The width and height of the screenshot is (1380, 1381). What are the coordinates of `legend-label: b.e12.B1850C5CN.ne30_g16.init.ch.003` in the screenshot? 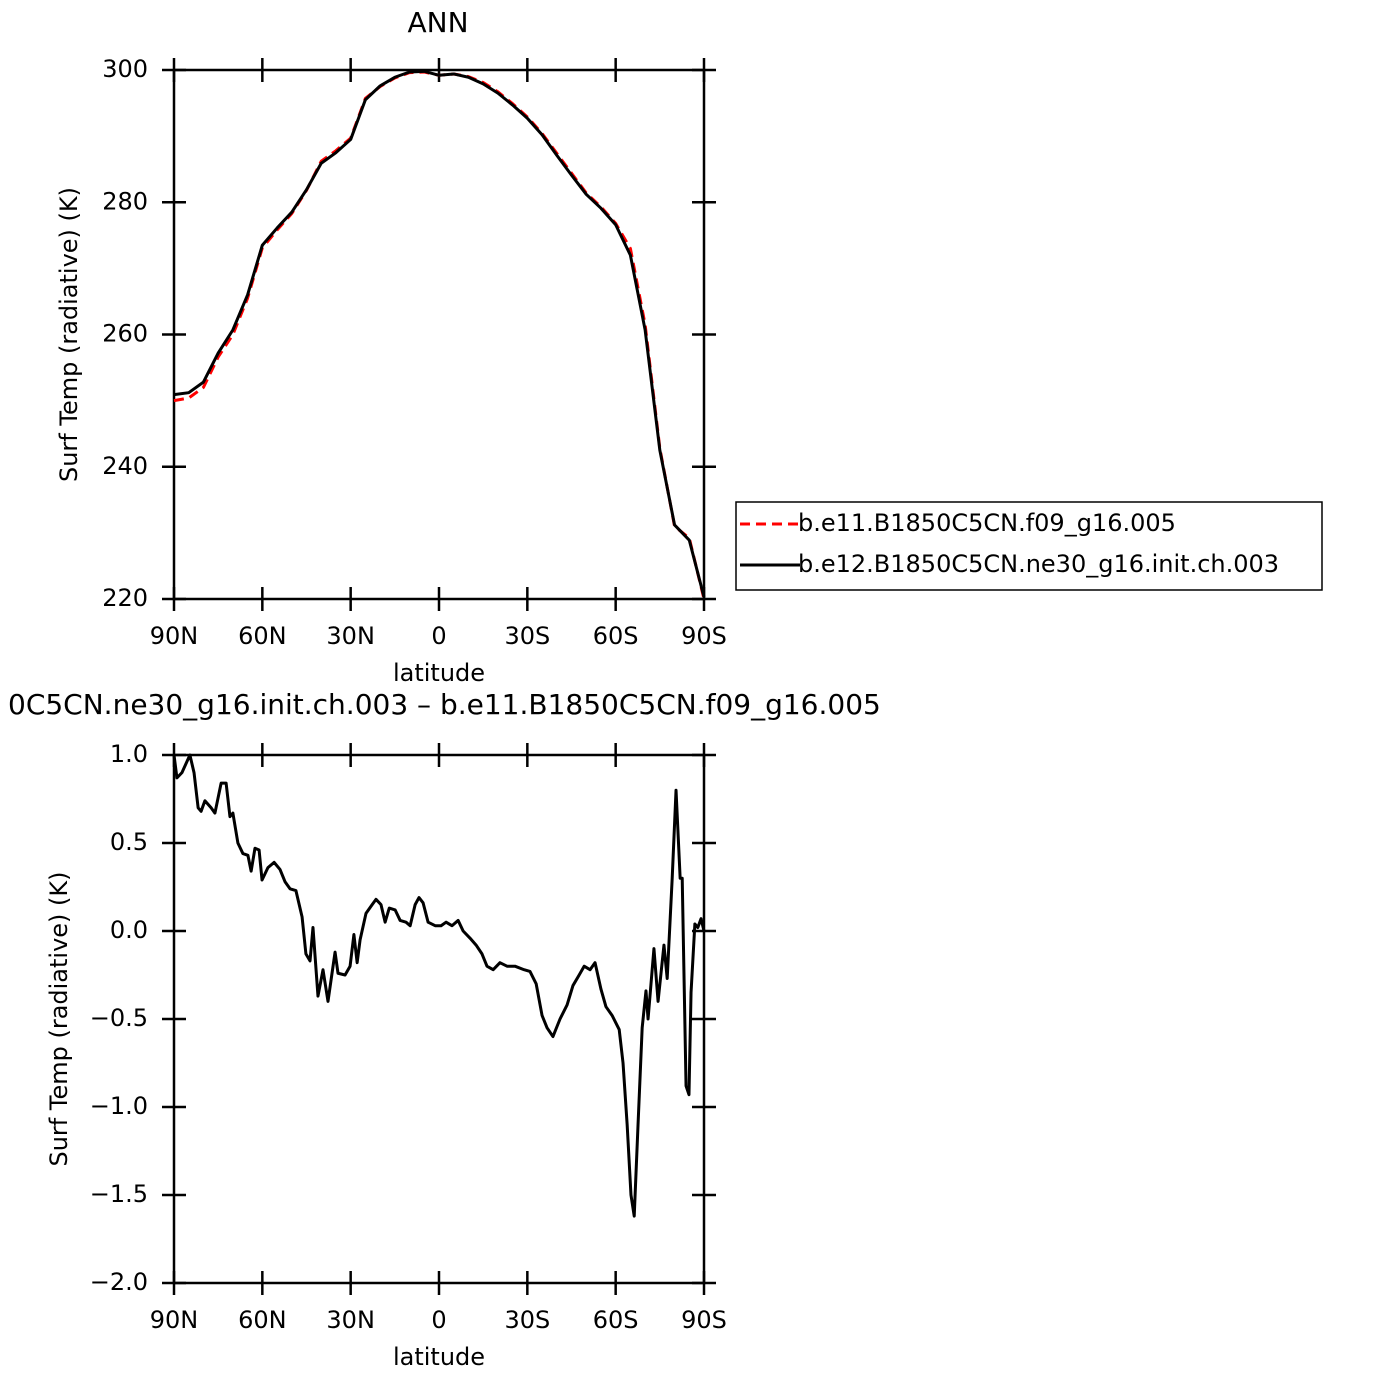 It's located at (1038, 564).